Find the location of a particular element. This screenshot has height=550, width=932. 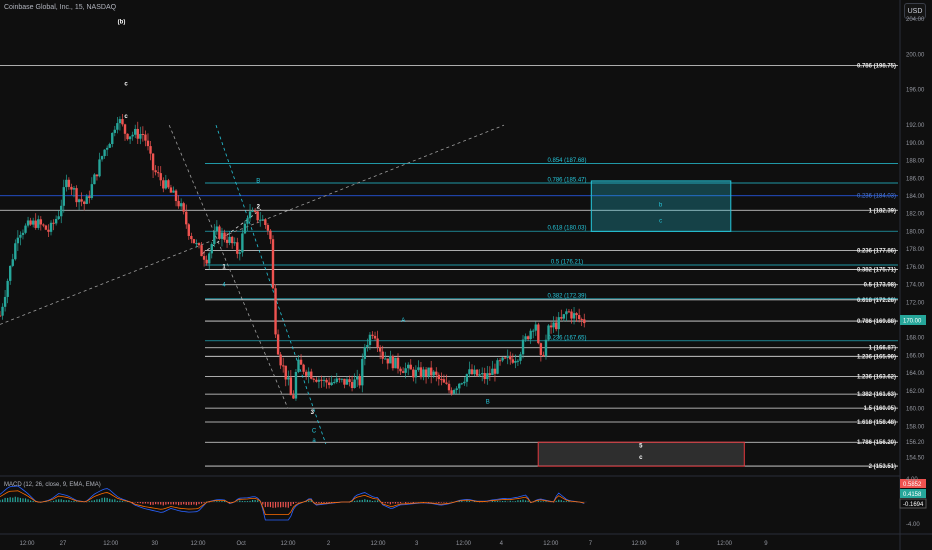

fib-label-white: 0.618 (172.28) is located at coordinates (876, 301).